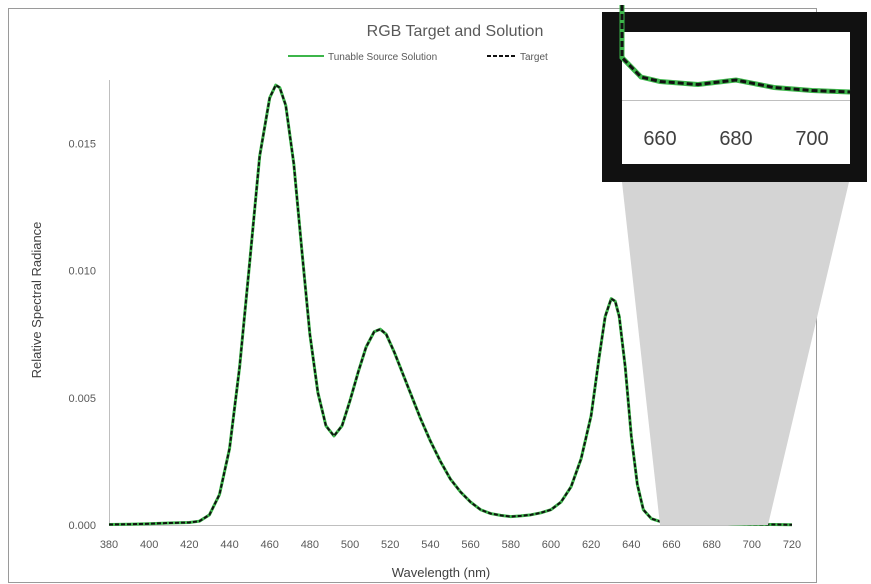 Image resolution: width=871 pixels, height=584 pixels. Describe the element at coordinates (109, 545) in the screenshot. I see `x-tick-label: 380` at that location.